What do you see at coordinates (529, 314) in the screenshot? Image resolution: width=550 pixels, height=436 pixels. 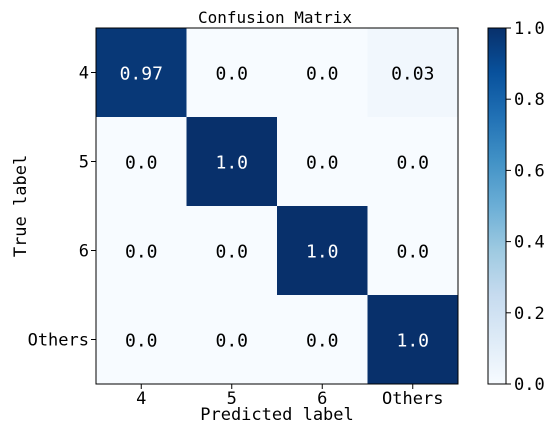 I see `colorbar-tick-label: 0.2` at bounding box center [529, 314].